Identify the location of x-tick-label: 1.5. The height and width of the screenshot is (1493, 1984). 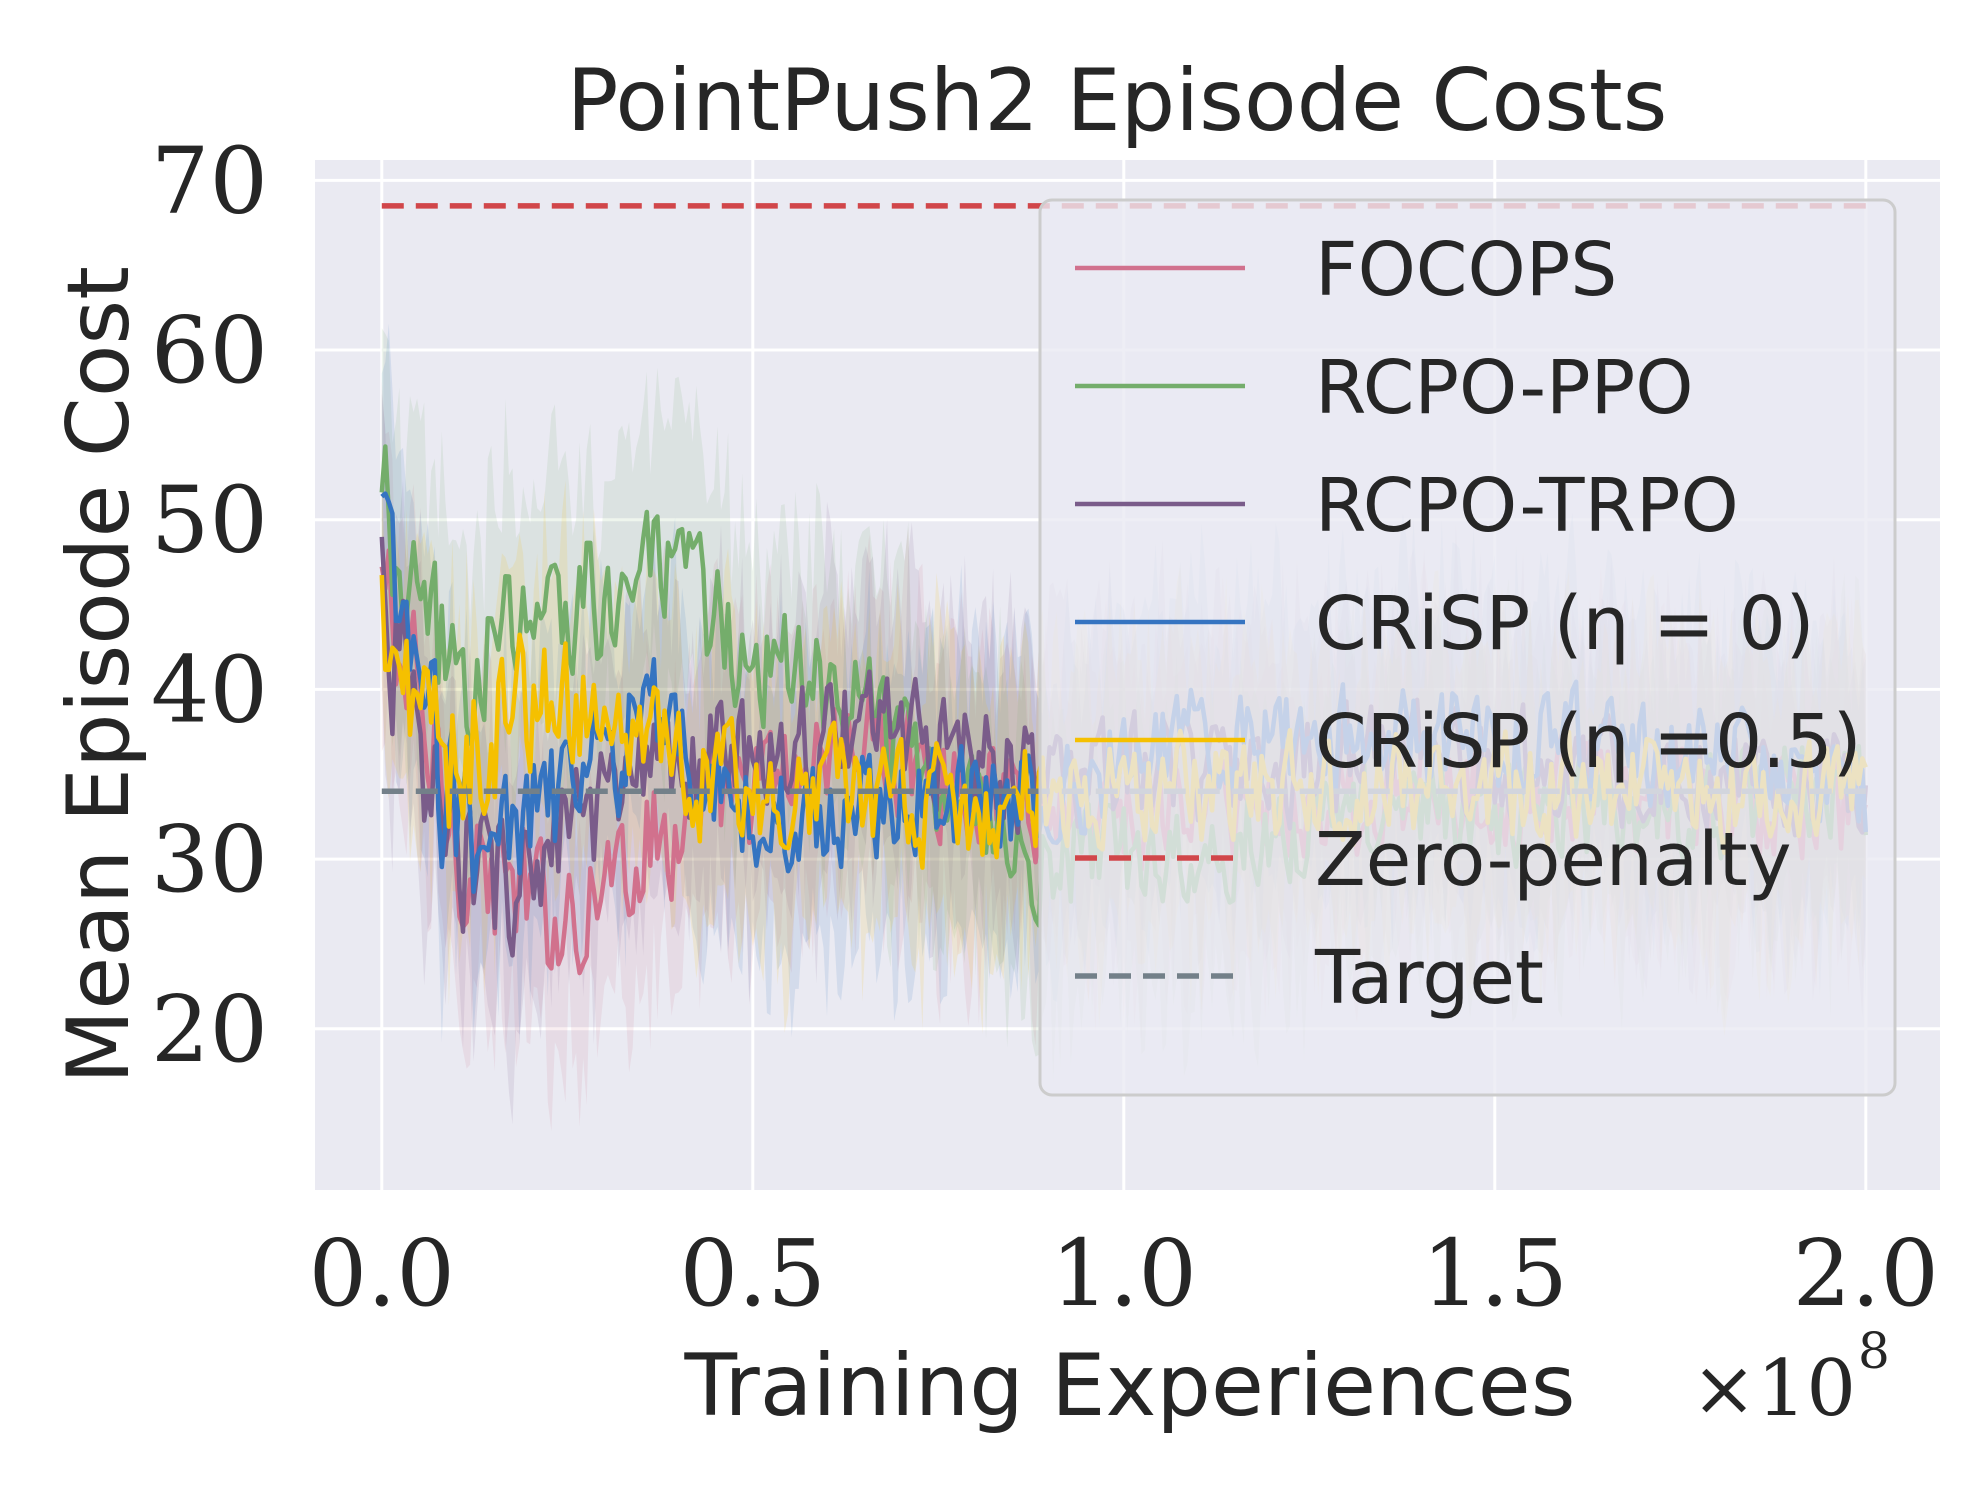
(1495, 1273).